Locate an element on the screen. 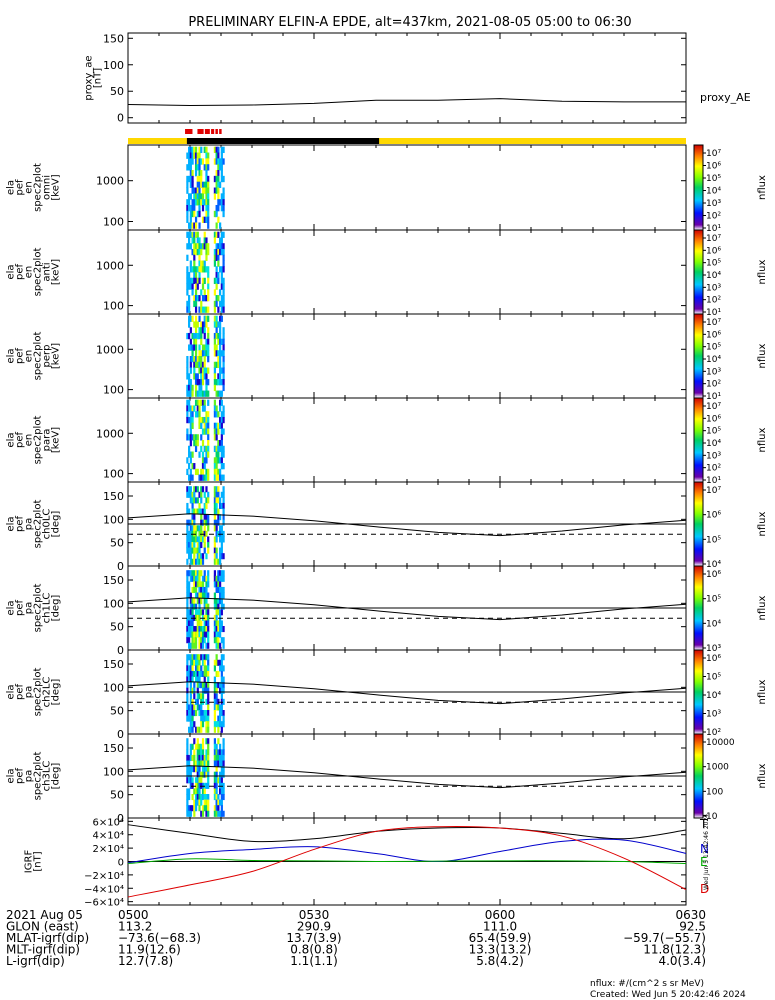 The image size is (775, 1000). colorbar-label: 10² is located at coordinates (713, 217).